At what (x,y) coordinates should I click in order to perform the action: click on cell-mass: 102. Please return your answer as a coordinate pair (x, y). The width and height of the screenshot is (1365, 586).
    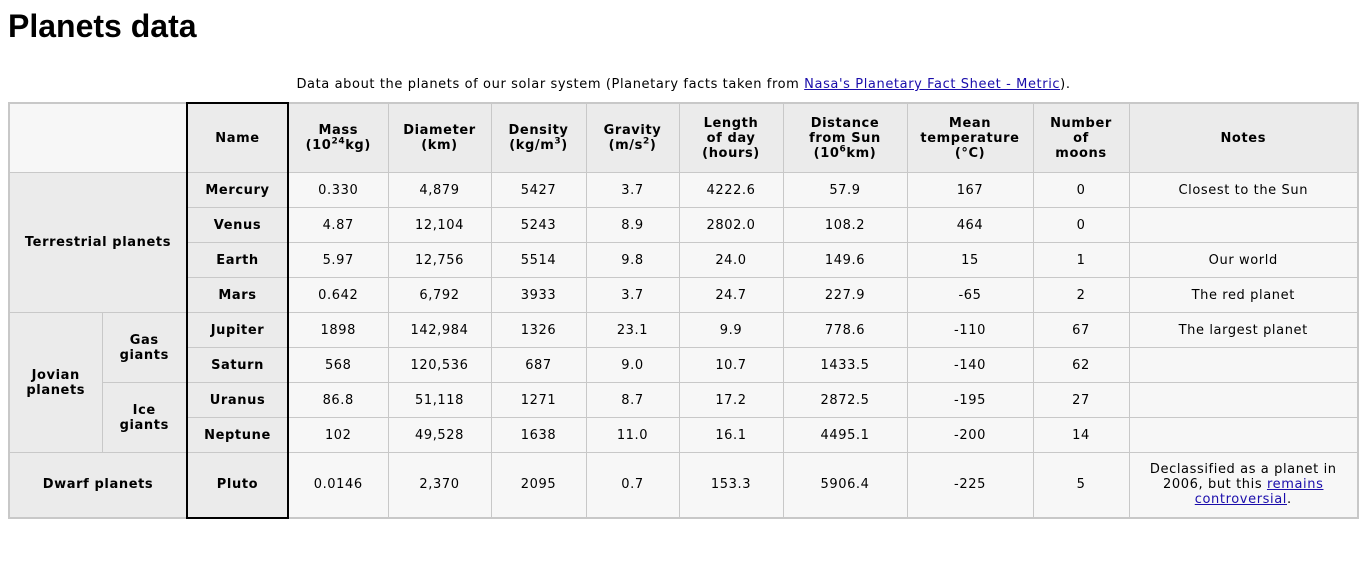
    Looking at the image, I should click on (338, 435).